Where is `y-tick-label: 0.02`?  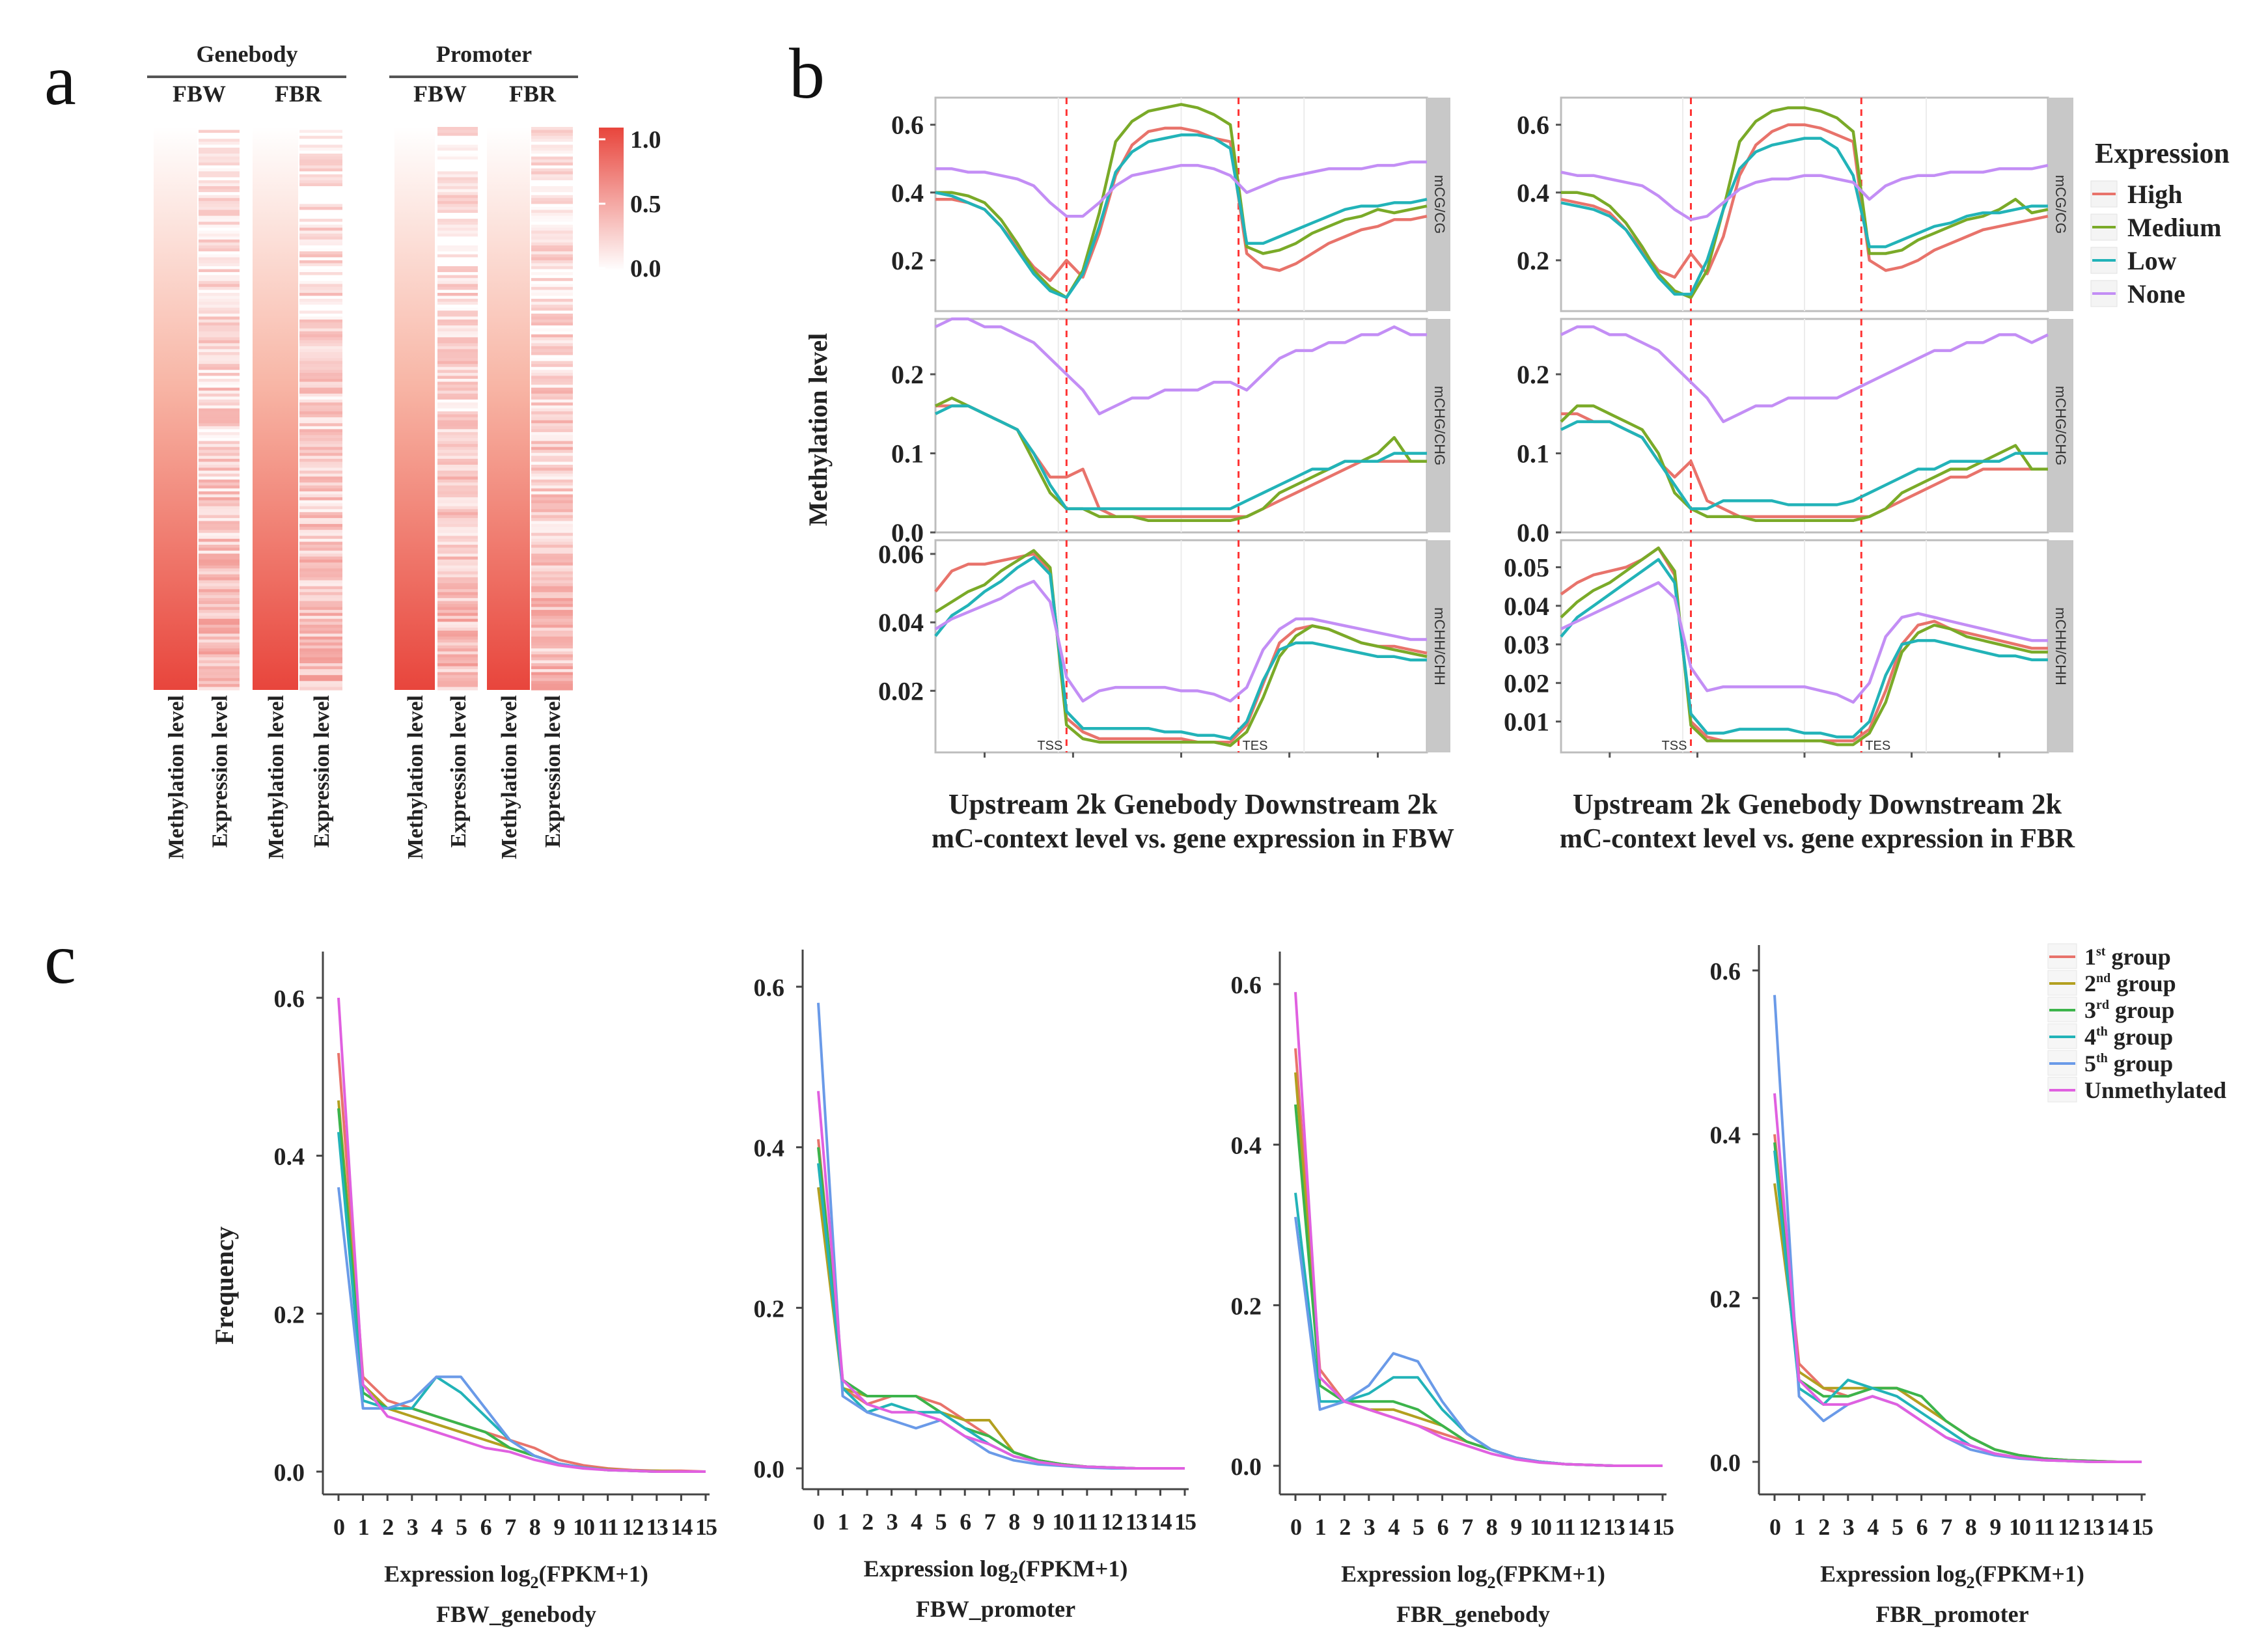 y-tick-label: 0.02 is located at coordinates (901, 691).